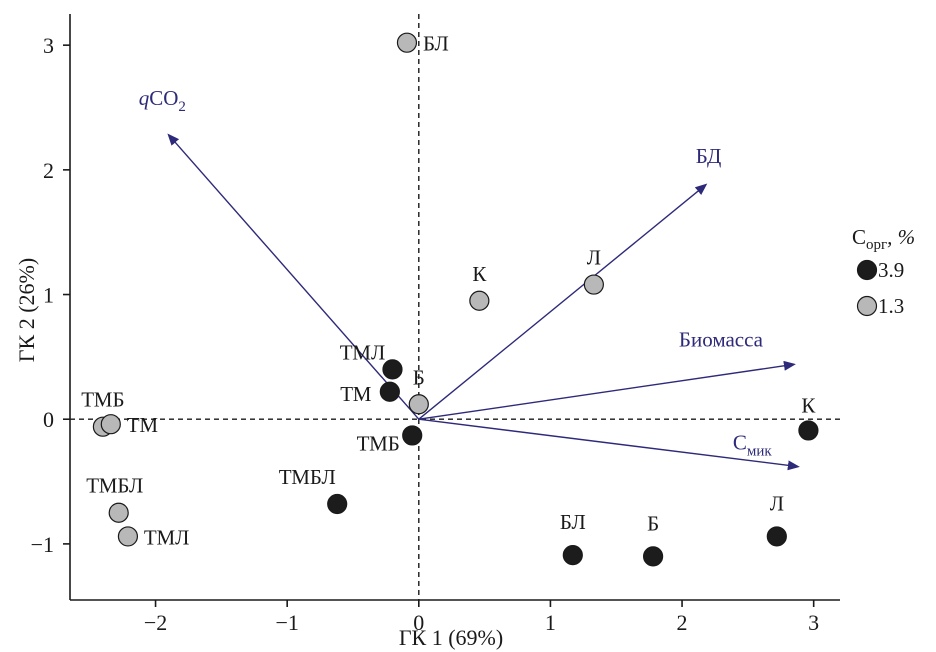 This screenshot has height=652, width=936. What do you see at coordinates (48, 170) in the screenshot?
I see `y-tick-label: 2` at bounding box center [48, 170].